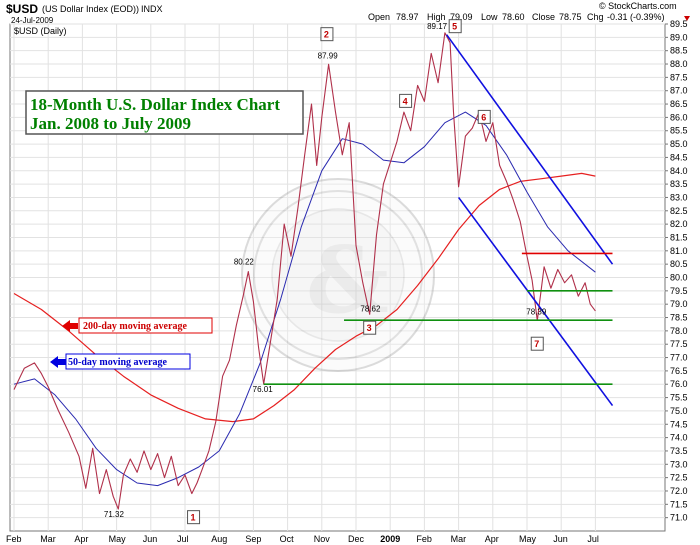 The height and width of the screenshot is (545, 700). I want to click on wave-label: 2, so click(326, 35).